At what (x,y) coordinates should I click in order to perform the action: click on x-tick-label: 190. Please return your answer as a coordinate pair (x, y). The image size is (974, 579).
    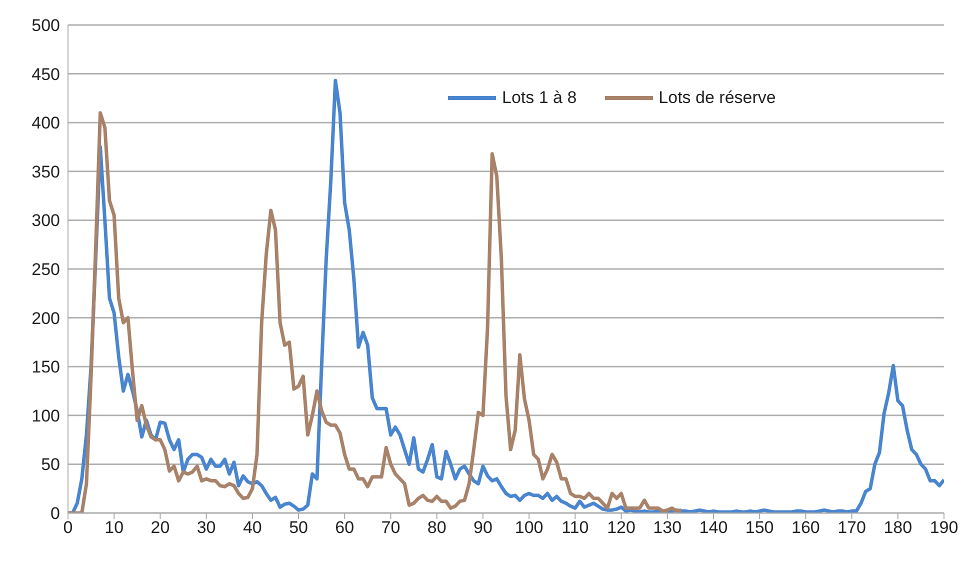
    Looking at the image, I should click on (944, 528).